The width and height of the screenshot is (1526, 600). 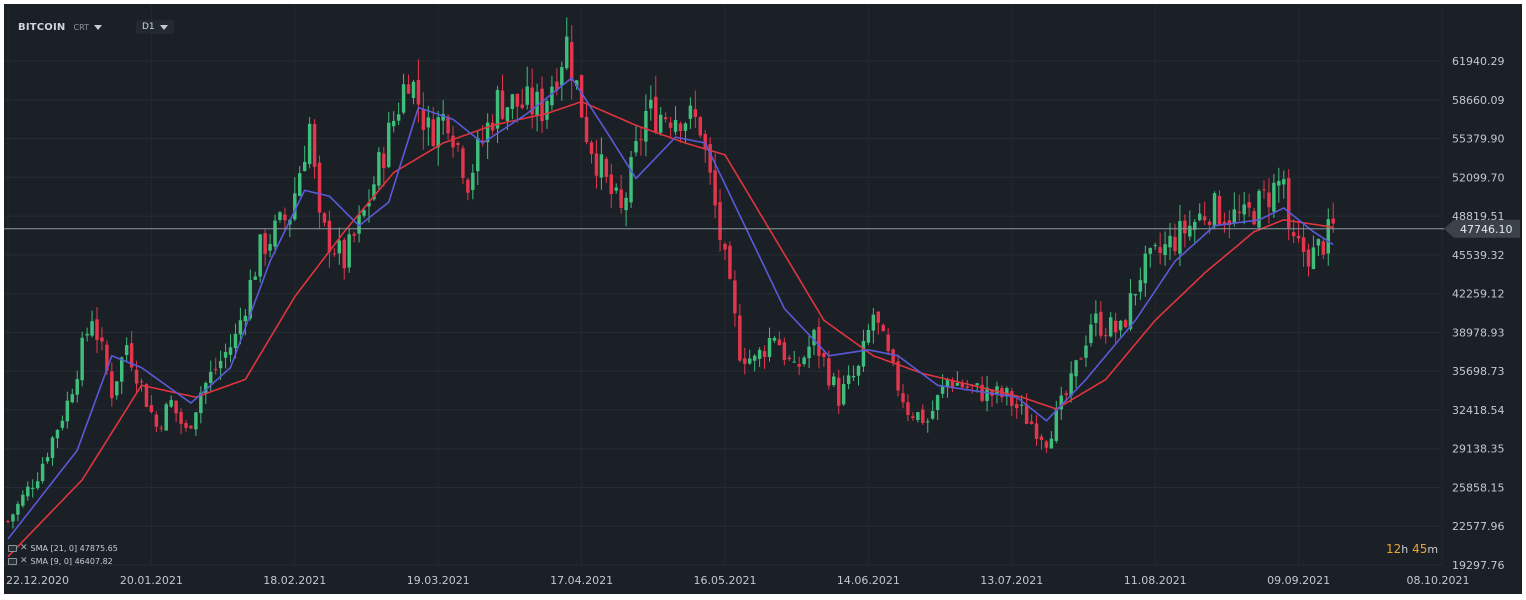 What do you see at coordinates (81, 27) in the screenshot?
I see `chart-mode-label: CRT` at bounding box center [81, 27].